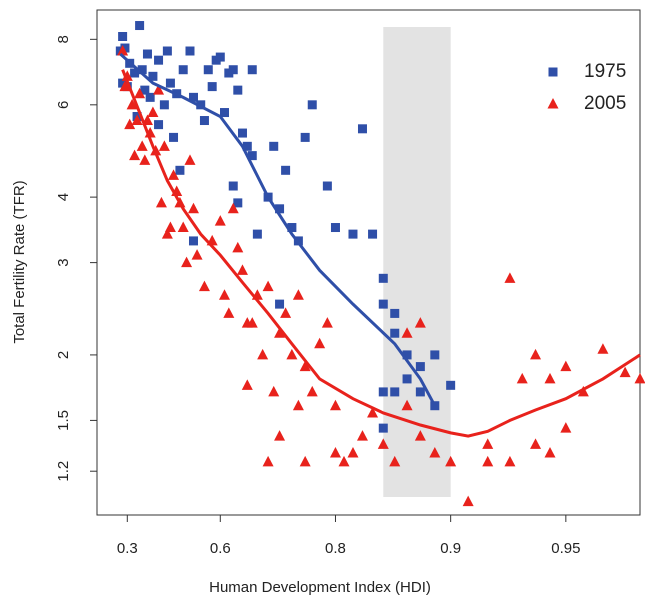 This screenshot has width=645, height=600. What do you see at coordinates (63, 355) in the screenshot?
I see `y-tick-label: 2` at bounding box center [63, 355].